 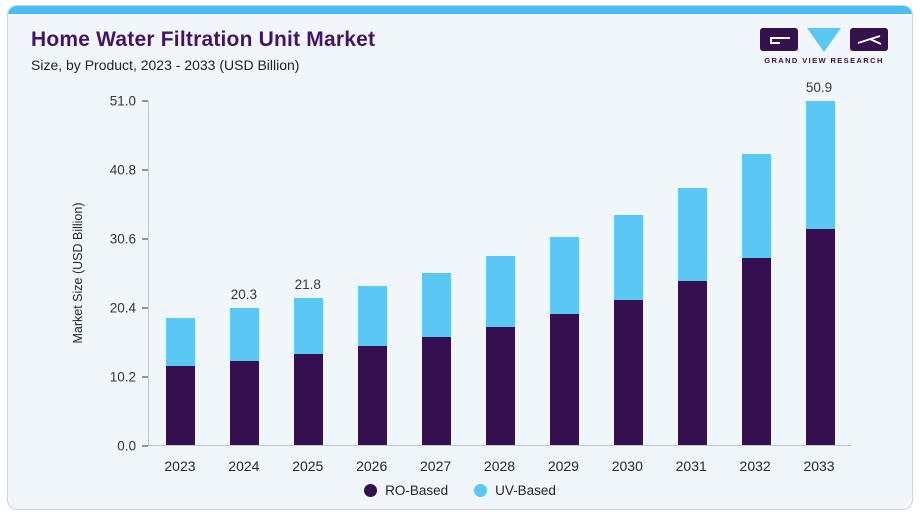 What do you see at coordinates (203, 39) in the screenshot?
I see `page-title: Home Water Filtration Unit Market` at bounding box center [203, 39].